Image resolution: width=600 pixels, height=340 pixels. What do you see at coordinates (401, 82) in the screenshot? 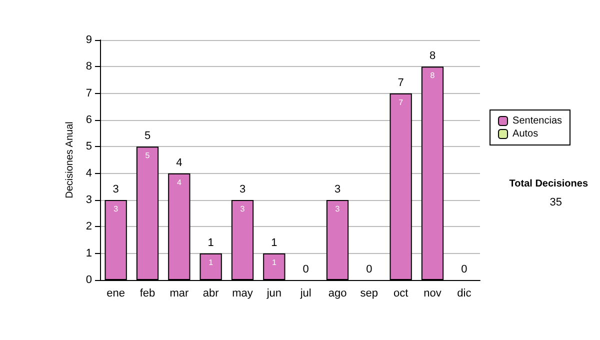
I see `total-label: 7` at bounding box center [401, 82].